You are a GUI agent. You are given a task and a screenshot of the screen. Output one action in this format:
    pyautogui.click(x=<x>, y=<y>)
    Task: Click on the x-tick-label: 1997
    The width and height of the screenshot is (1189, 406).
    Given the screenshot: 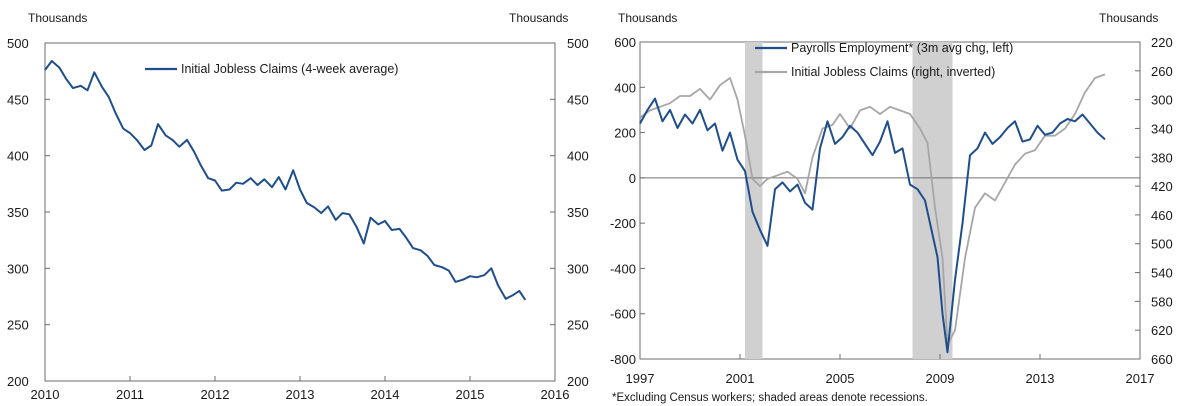 What is the action you would take?
    pyautogui.click(x=640, y=378)
    